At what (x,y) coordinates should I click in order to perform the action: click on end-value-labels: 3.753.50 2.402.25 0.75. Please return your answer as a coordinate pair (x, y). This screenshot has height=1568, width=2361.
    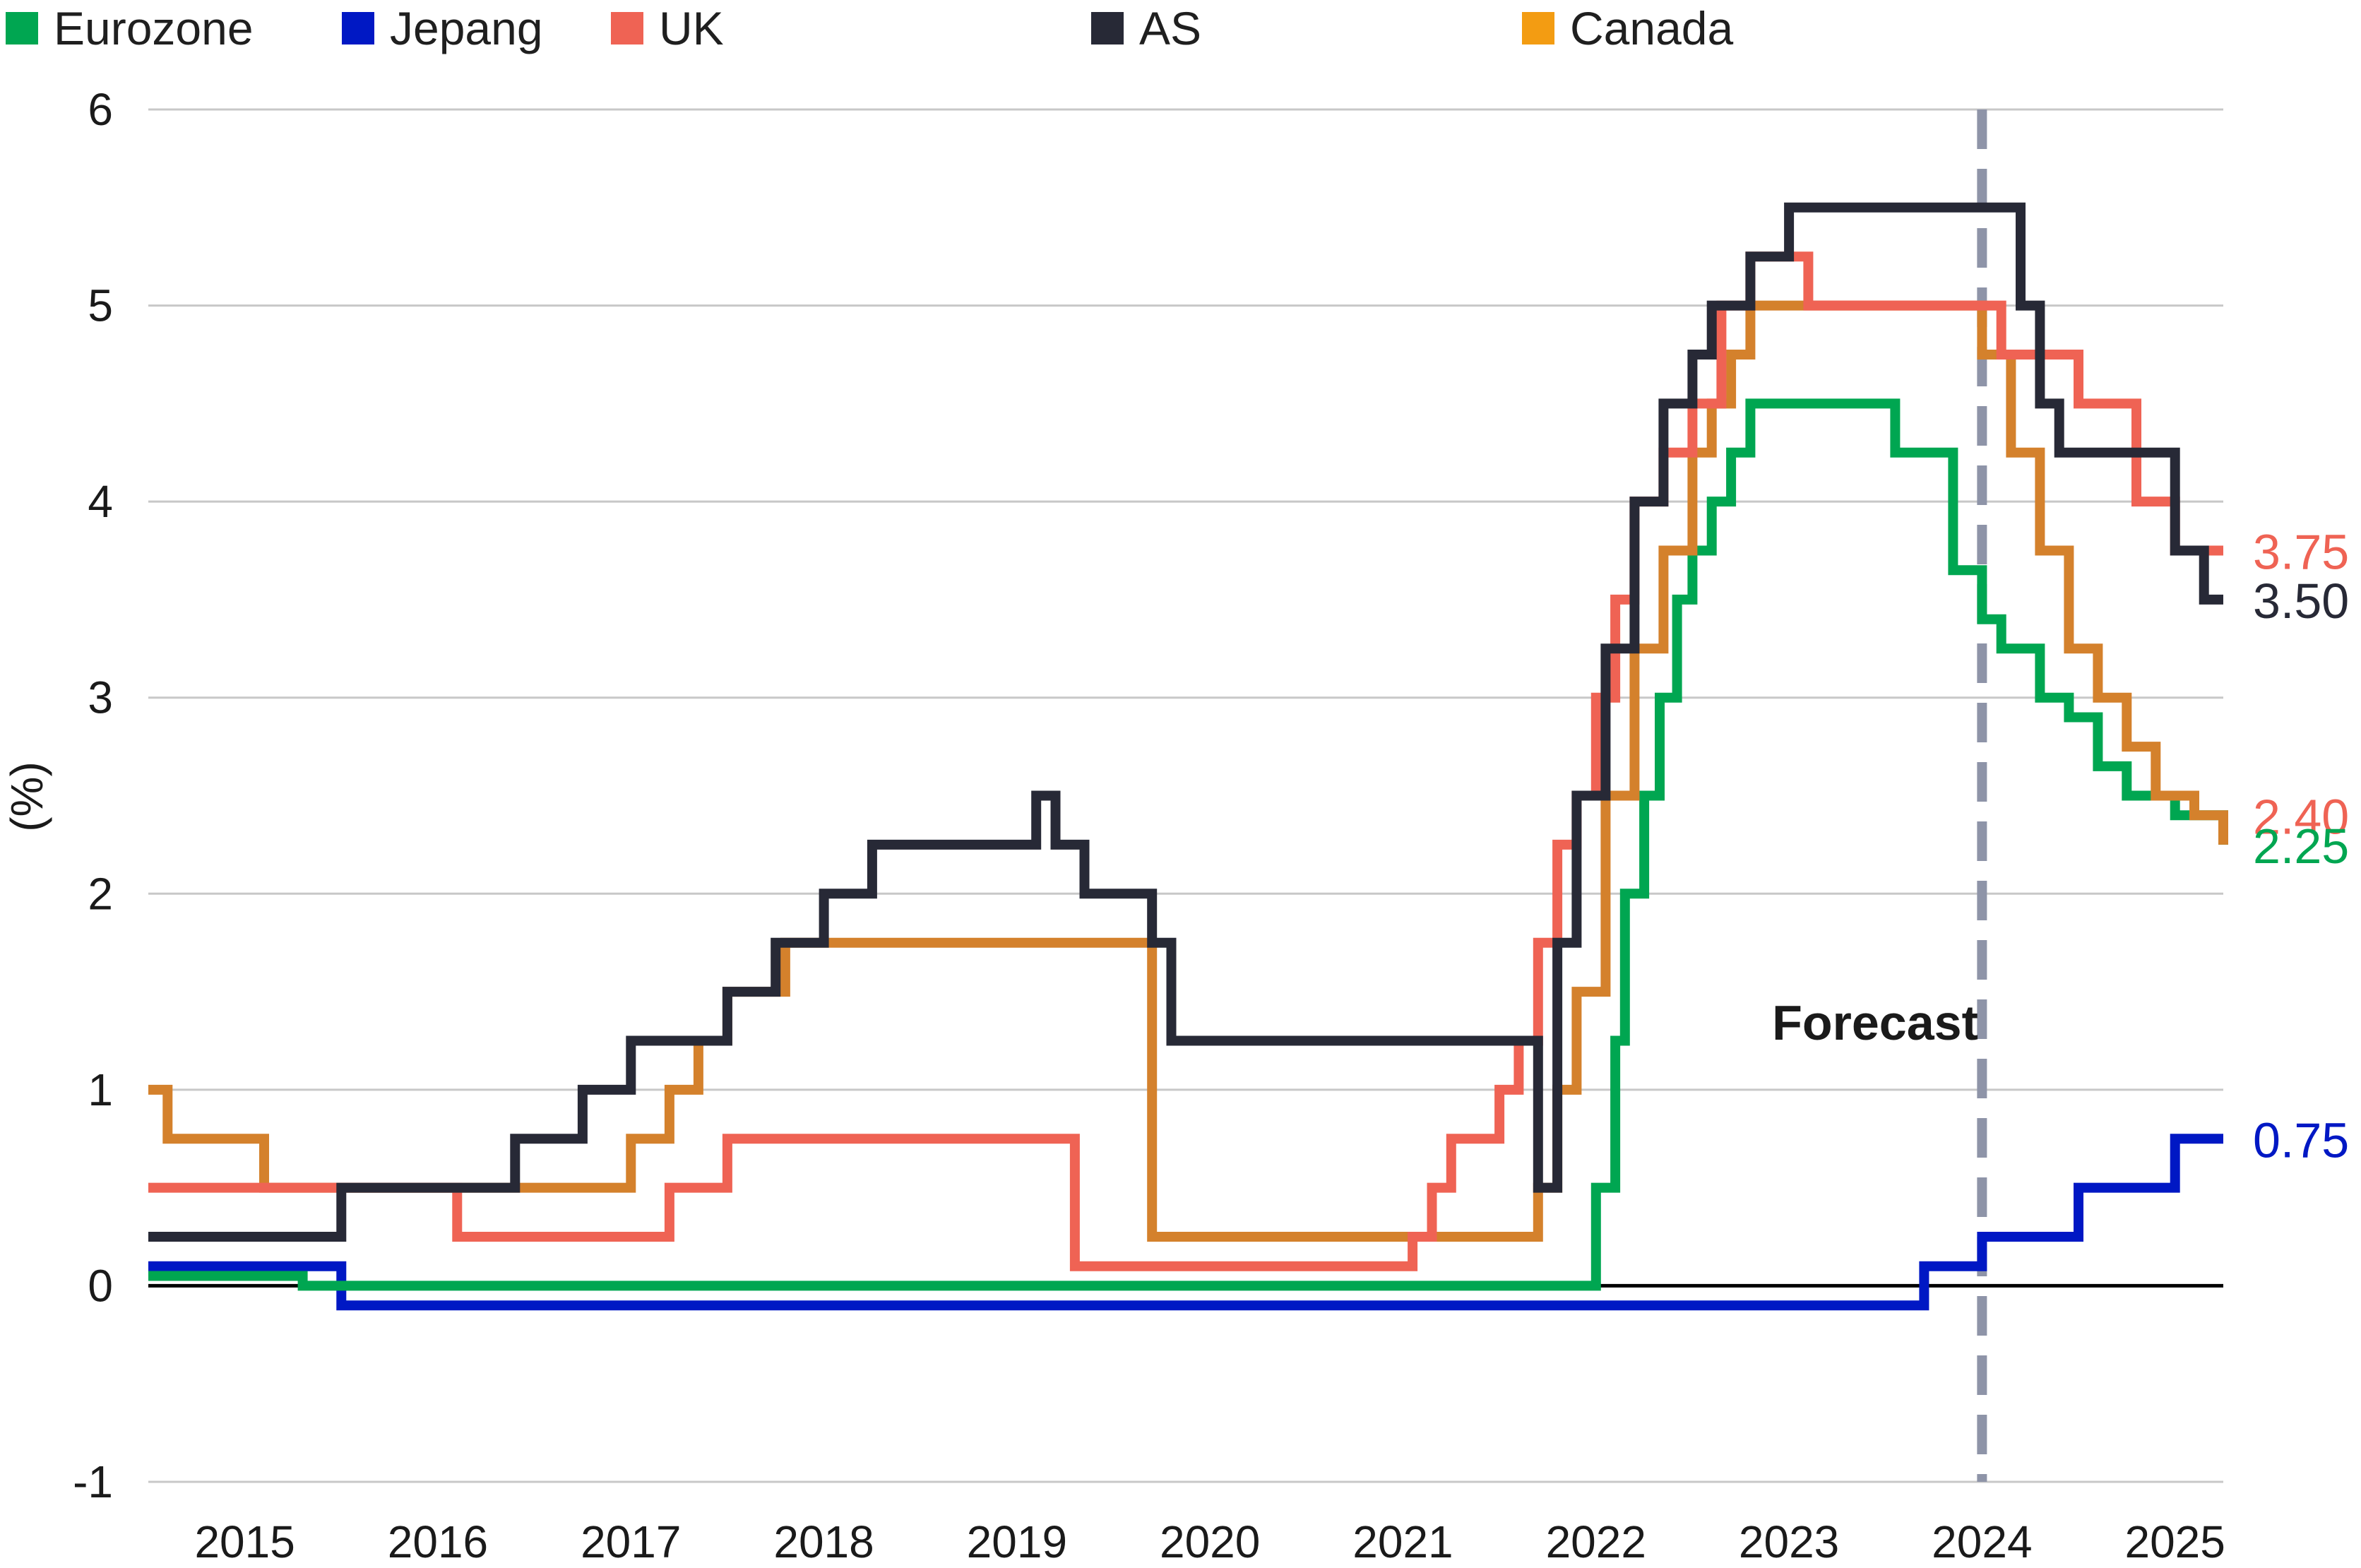
    Looking at the image, I should click on (2301, 847).